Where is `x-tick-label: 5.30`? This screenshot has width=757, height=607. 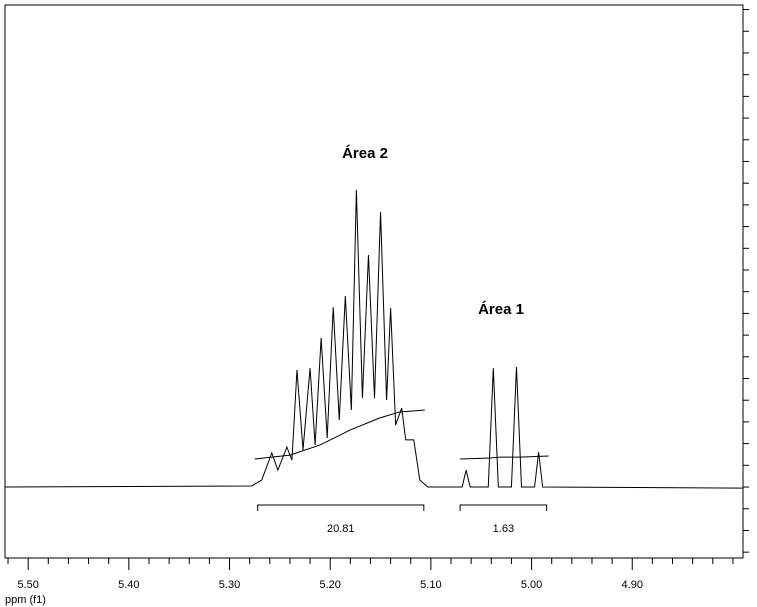
x-tick-label: 5.30 is located at coordinates (229, 585).